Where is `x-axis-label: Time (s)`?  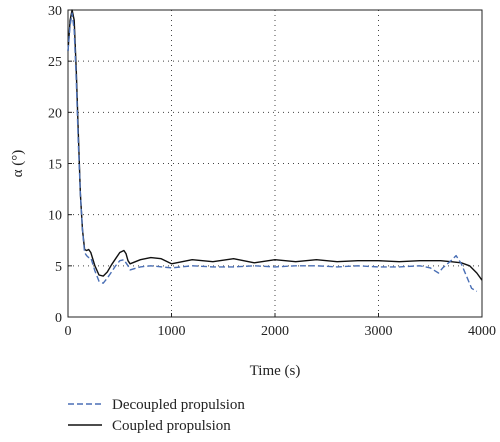
x-axis-label: Time (s) is located at coordinates (275, 371).